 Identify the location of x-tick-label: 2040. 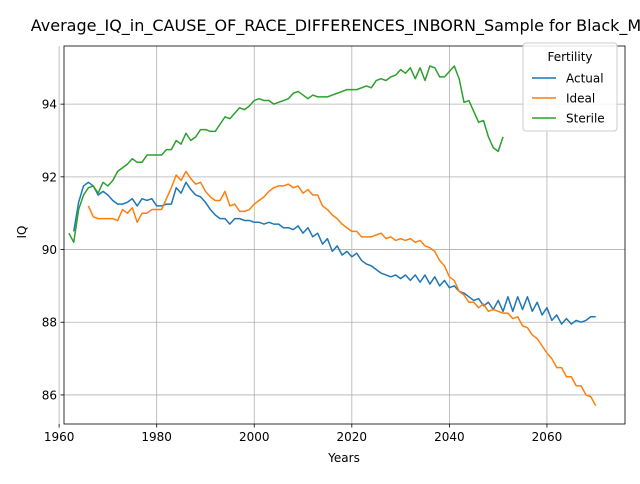
(449, 437).